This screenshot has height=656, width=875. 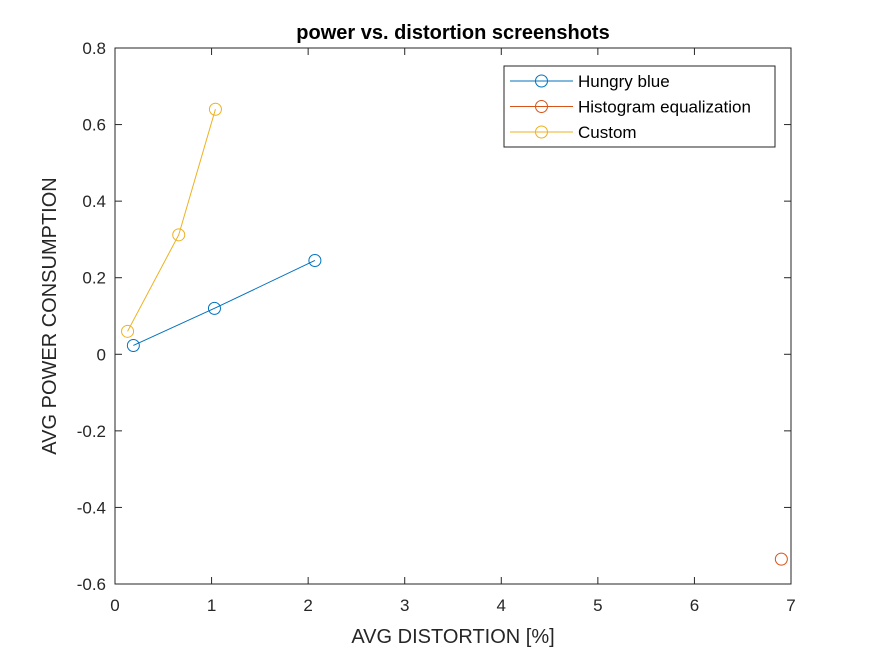 I want to click on legend-label: Hungry blue, so click(x=624, y=81).